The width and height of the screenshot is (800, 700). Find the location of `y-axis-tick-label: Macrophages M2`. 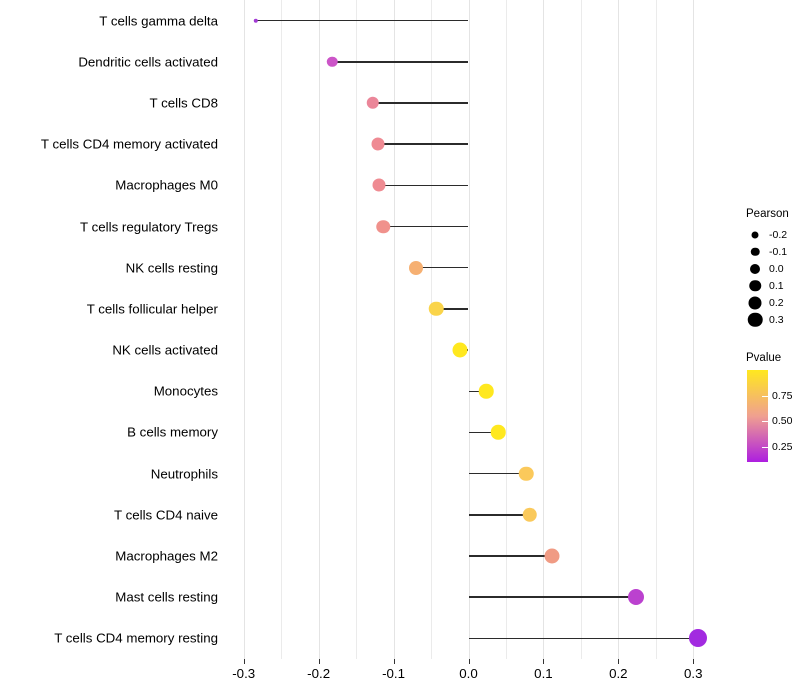

y-axis-tick-label: Macrophages M2 is located at coordinates (166, 556).